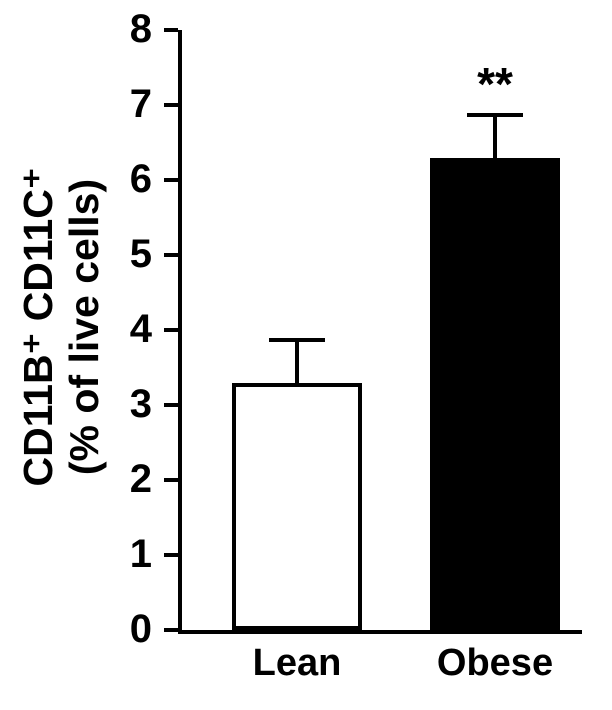  What do you see at coordinates (140, 104) in the screenshot?
I see `y-tick-label: 7` at bounding box center [140, 104].